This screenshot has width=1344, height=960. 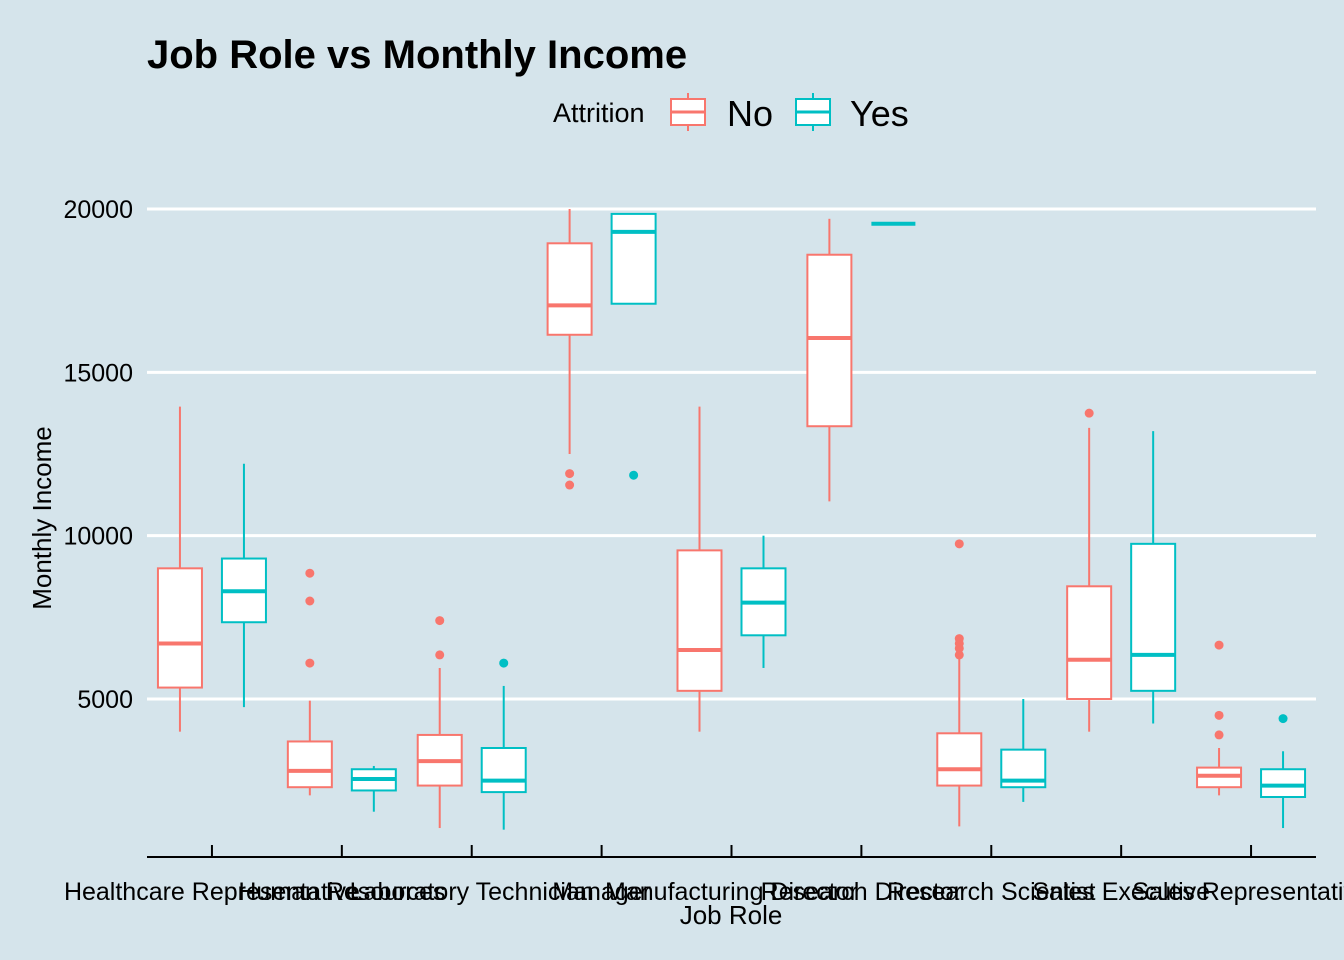 I want to click on x-tick-label: Research Director, so click(x=861, y=892).